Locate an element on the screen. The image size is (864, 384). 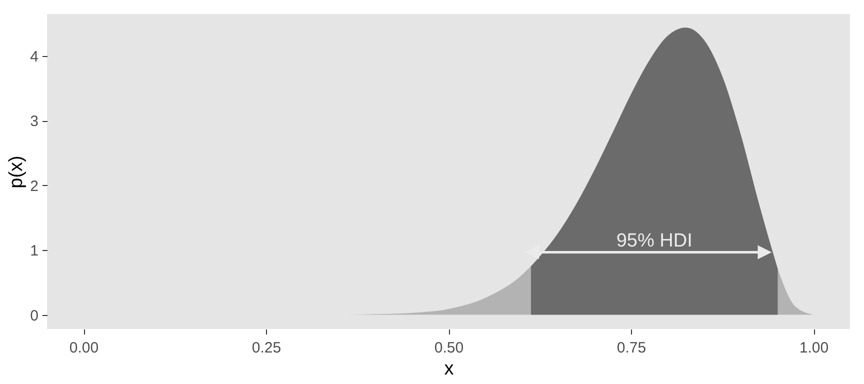
x-tick-label: 0.75 is located at coordinates (631, 348).